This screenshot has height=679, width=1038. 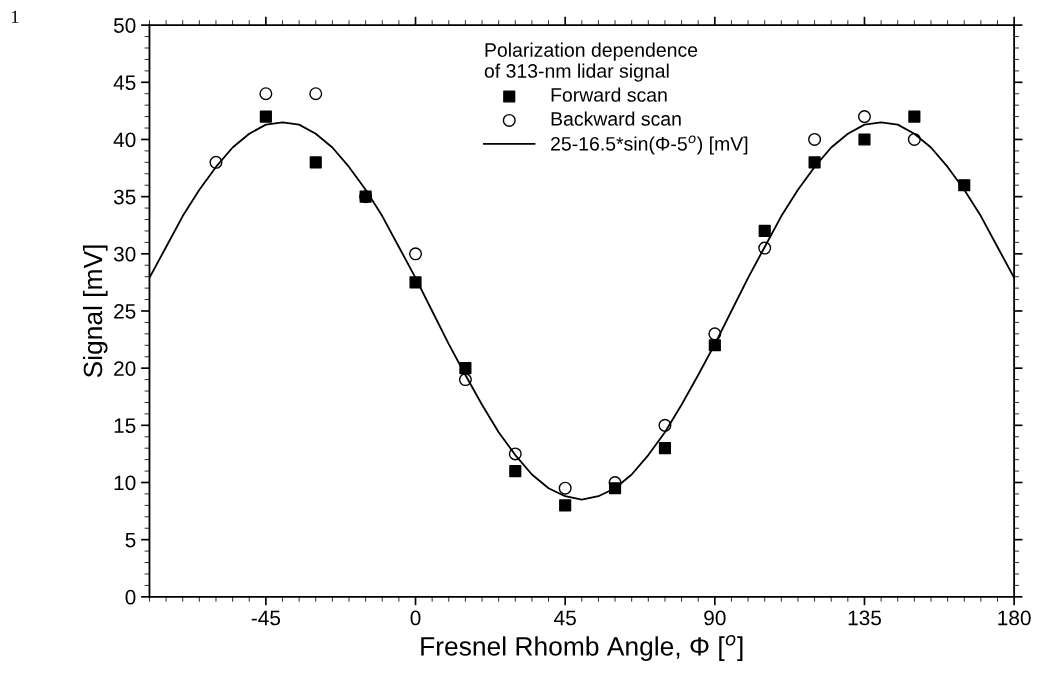 I want to click on x-tick-label: 180, so click(x=1014, y=618).